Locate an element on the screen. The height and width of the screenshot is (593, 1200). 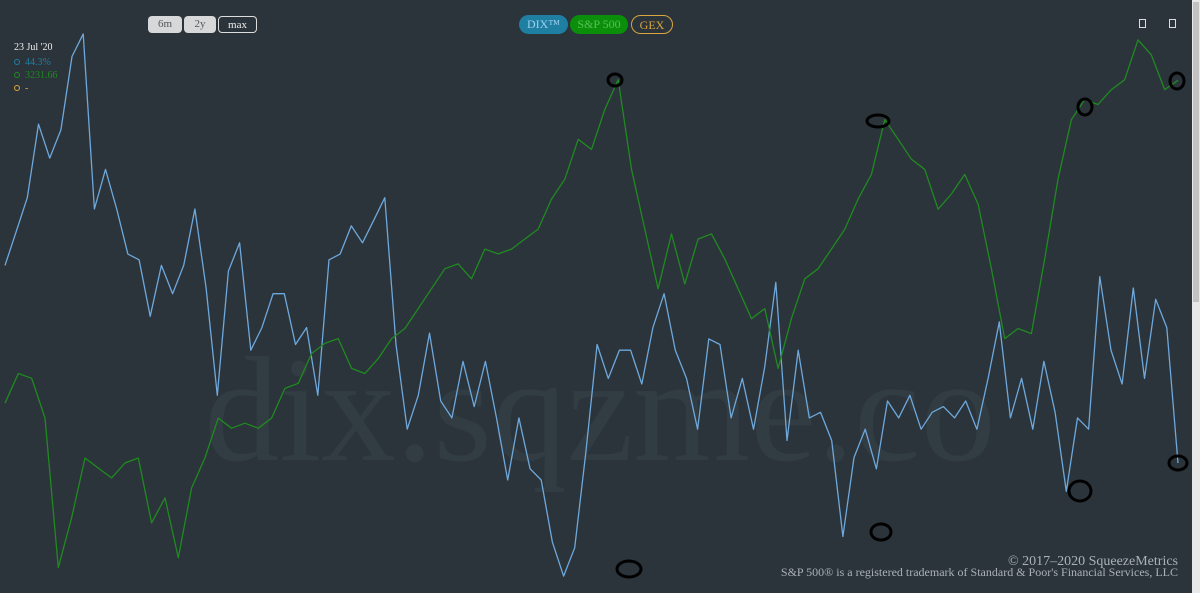
range-button: 6m is located at coordinates (165, 24).